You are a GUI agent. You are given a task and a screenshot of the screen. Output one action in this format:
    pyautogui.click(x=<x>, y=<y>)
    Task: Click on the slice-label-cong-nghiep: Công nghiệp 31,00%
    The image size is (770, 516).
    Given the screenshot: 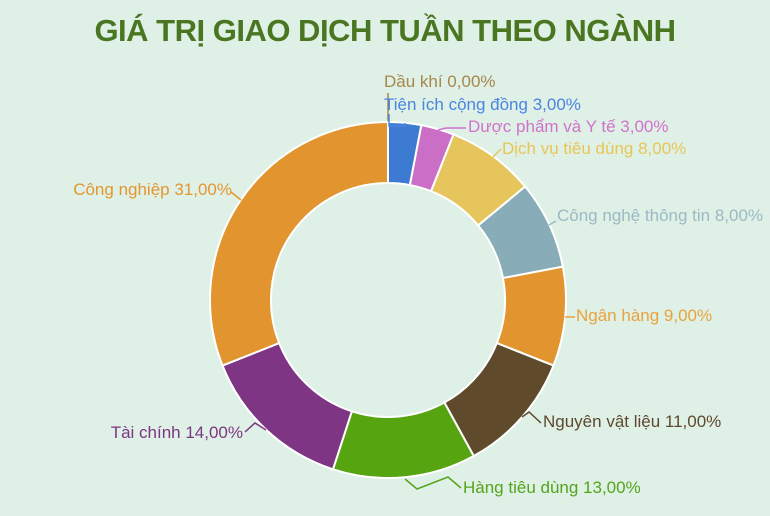 What is the action you would take?
    pyautogui.click(x=152, y=189)
    